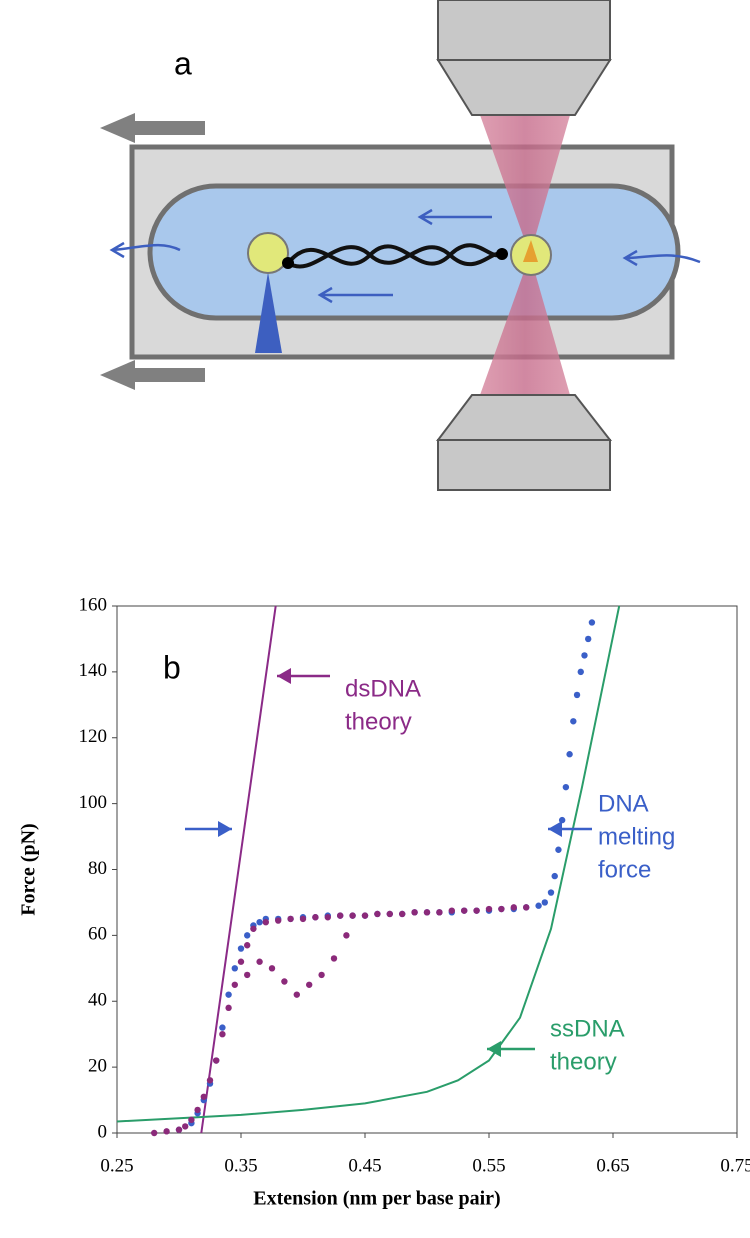 The width and height of the screenshot is (750, 1238). I want to click on annotation: ssDNA, so click(587, 1028).